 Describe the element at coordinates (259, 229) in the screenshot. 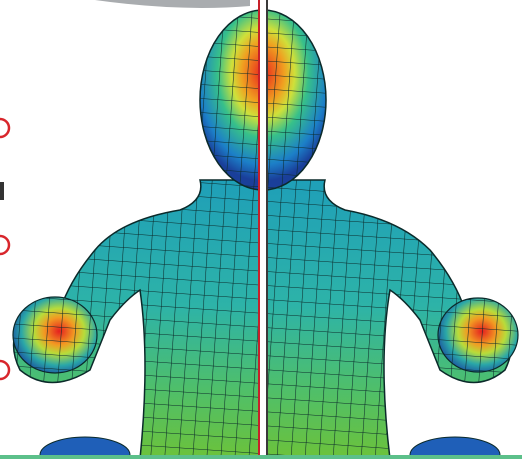

I see `divider-red` at that location.